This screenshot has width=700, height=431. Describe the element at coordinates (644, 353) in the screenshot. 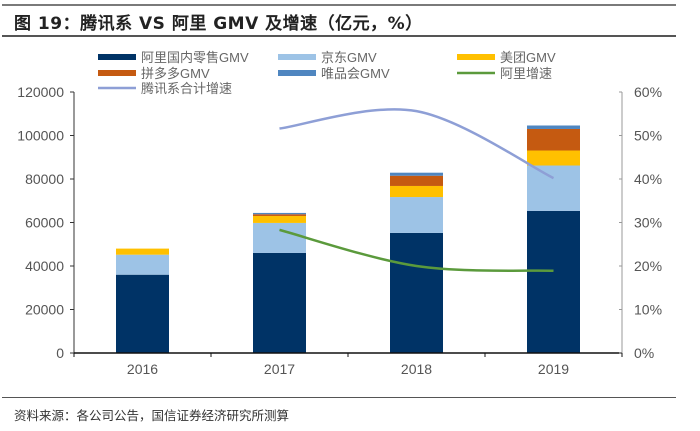

I see `y2-tick-label: 0%` at that location.